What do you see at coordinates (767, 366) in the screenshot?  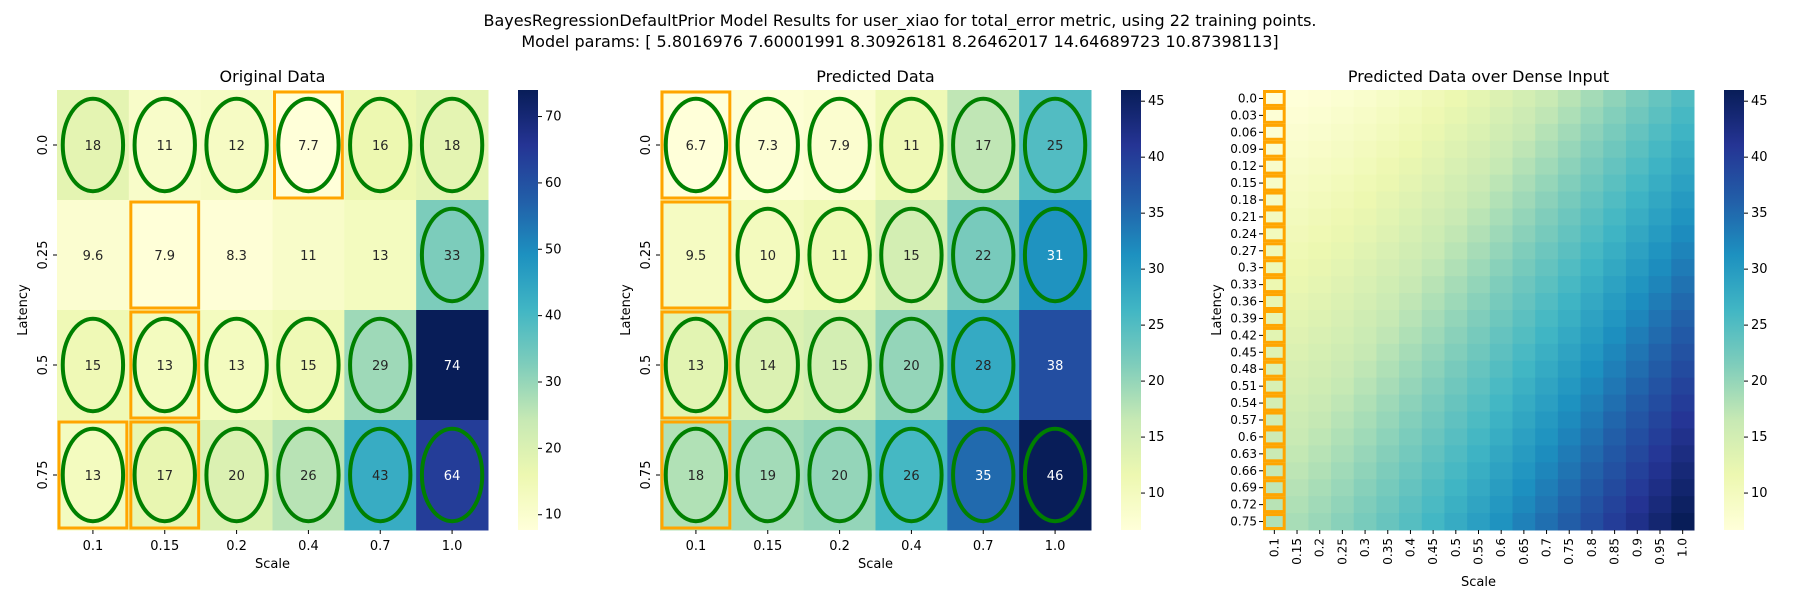 I see `cell-value-label: 14` at bounding box center [767, 366].